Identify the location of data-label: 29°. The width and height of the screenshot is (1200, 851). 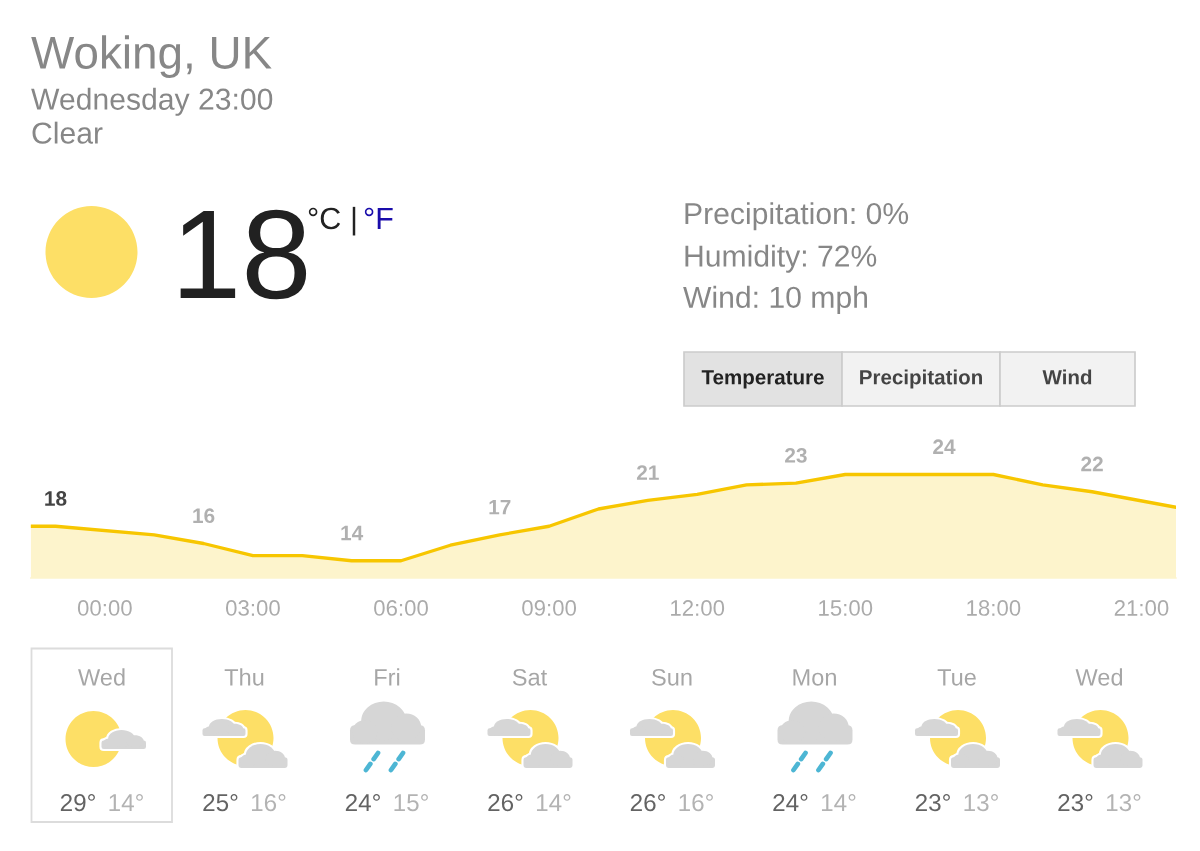
(77, 803).